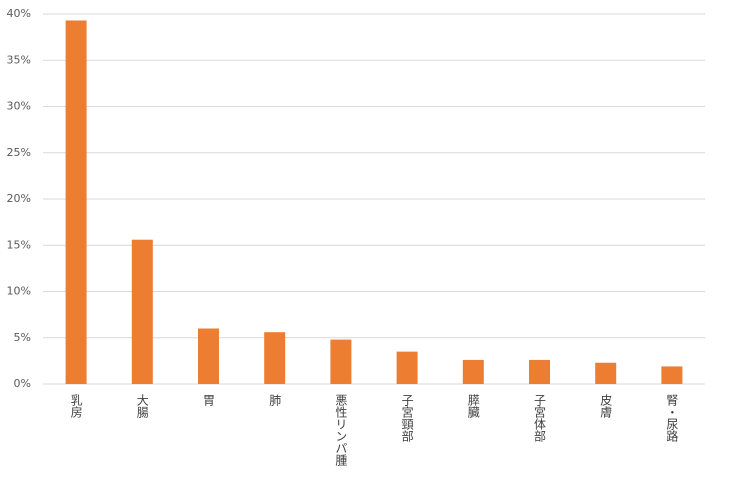 The height and width of the screenshot is (483, 729). Describe the element at coordinates (407, 418) in the screenshot. I see `x-tick-label: 子宮頸部` at that location.